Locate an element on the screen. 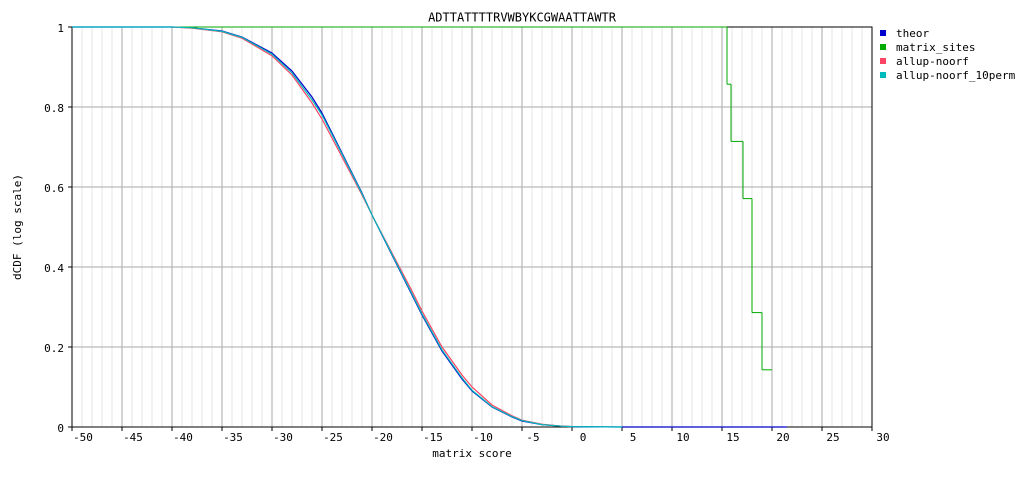 The image size is (1030, 478). legend-label: allup-noorf is located at coordinates (932, 61).